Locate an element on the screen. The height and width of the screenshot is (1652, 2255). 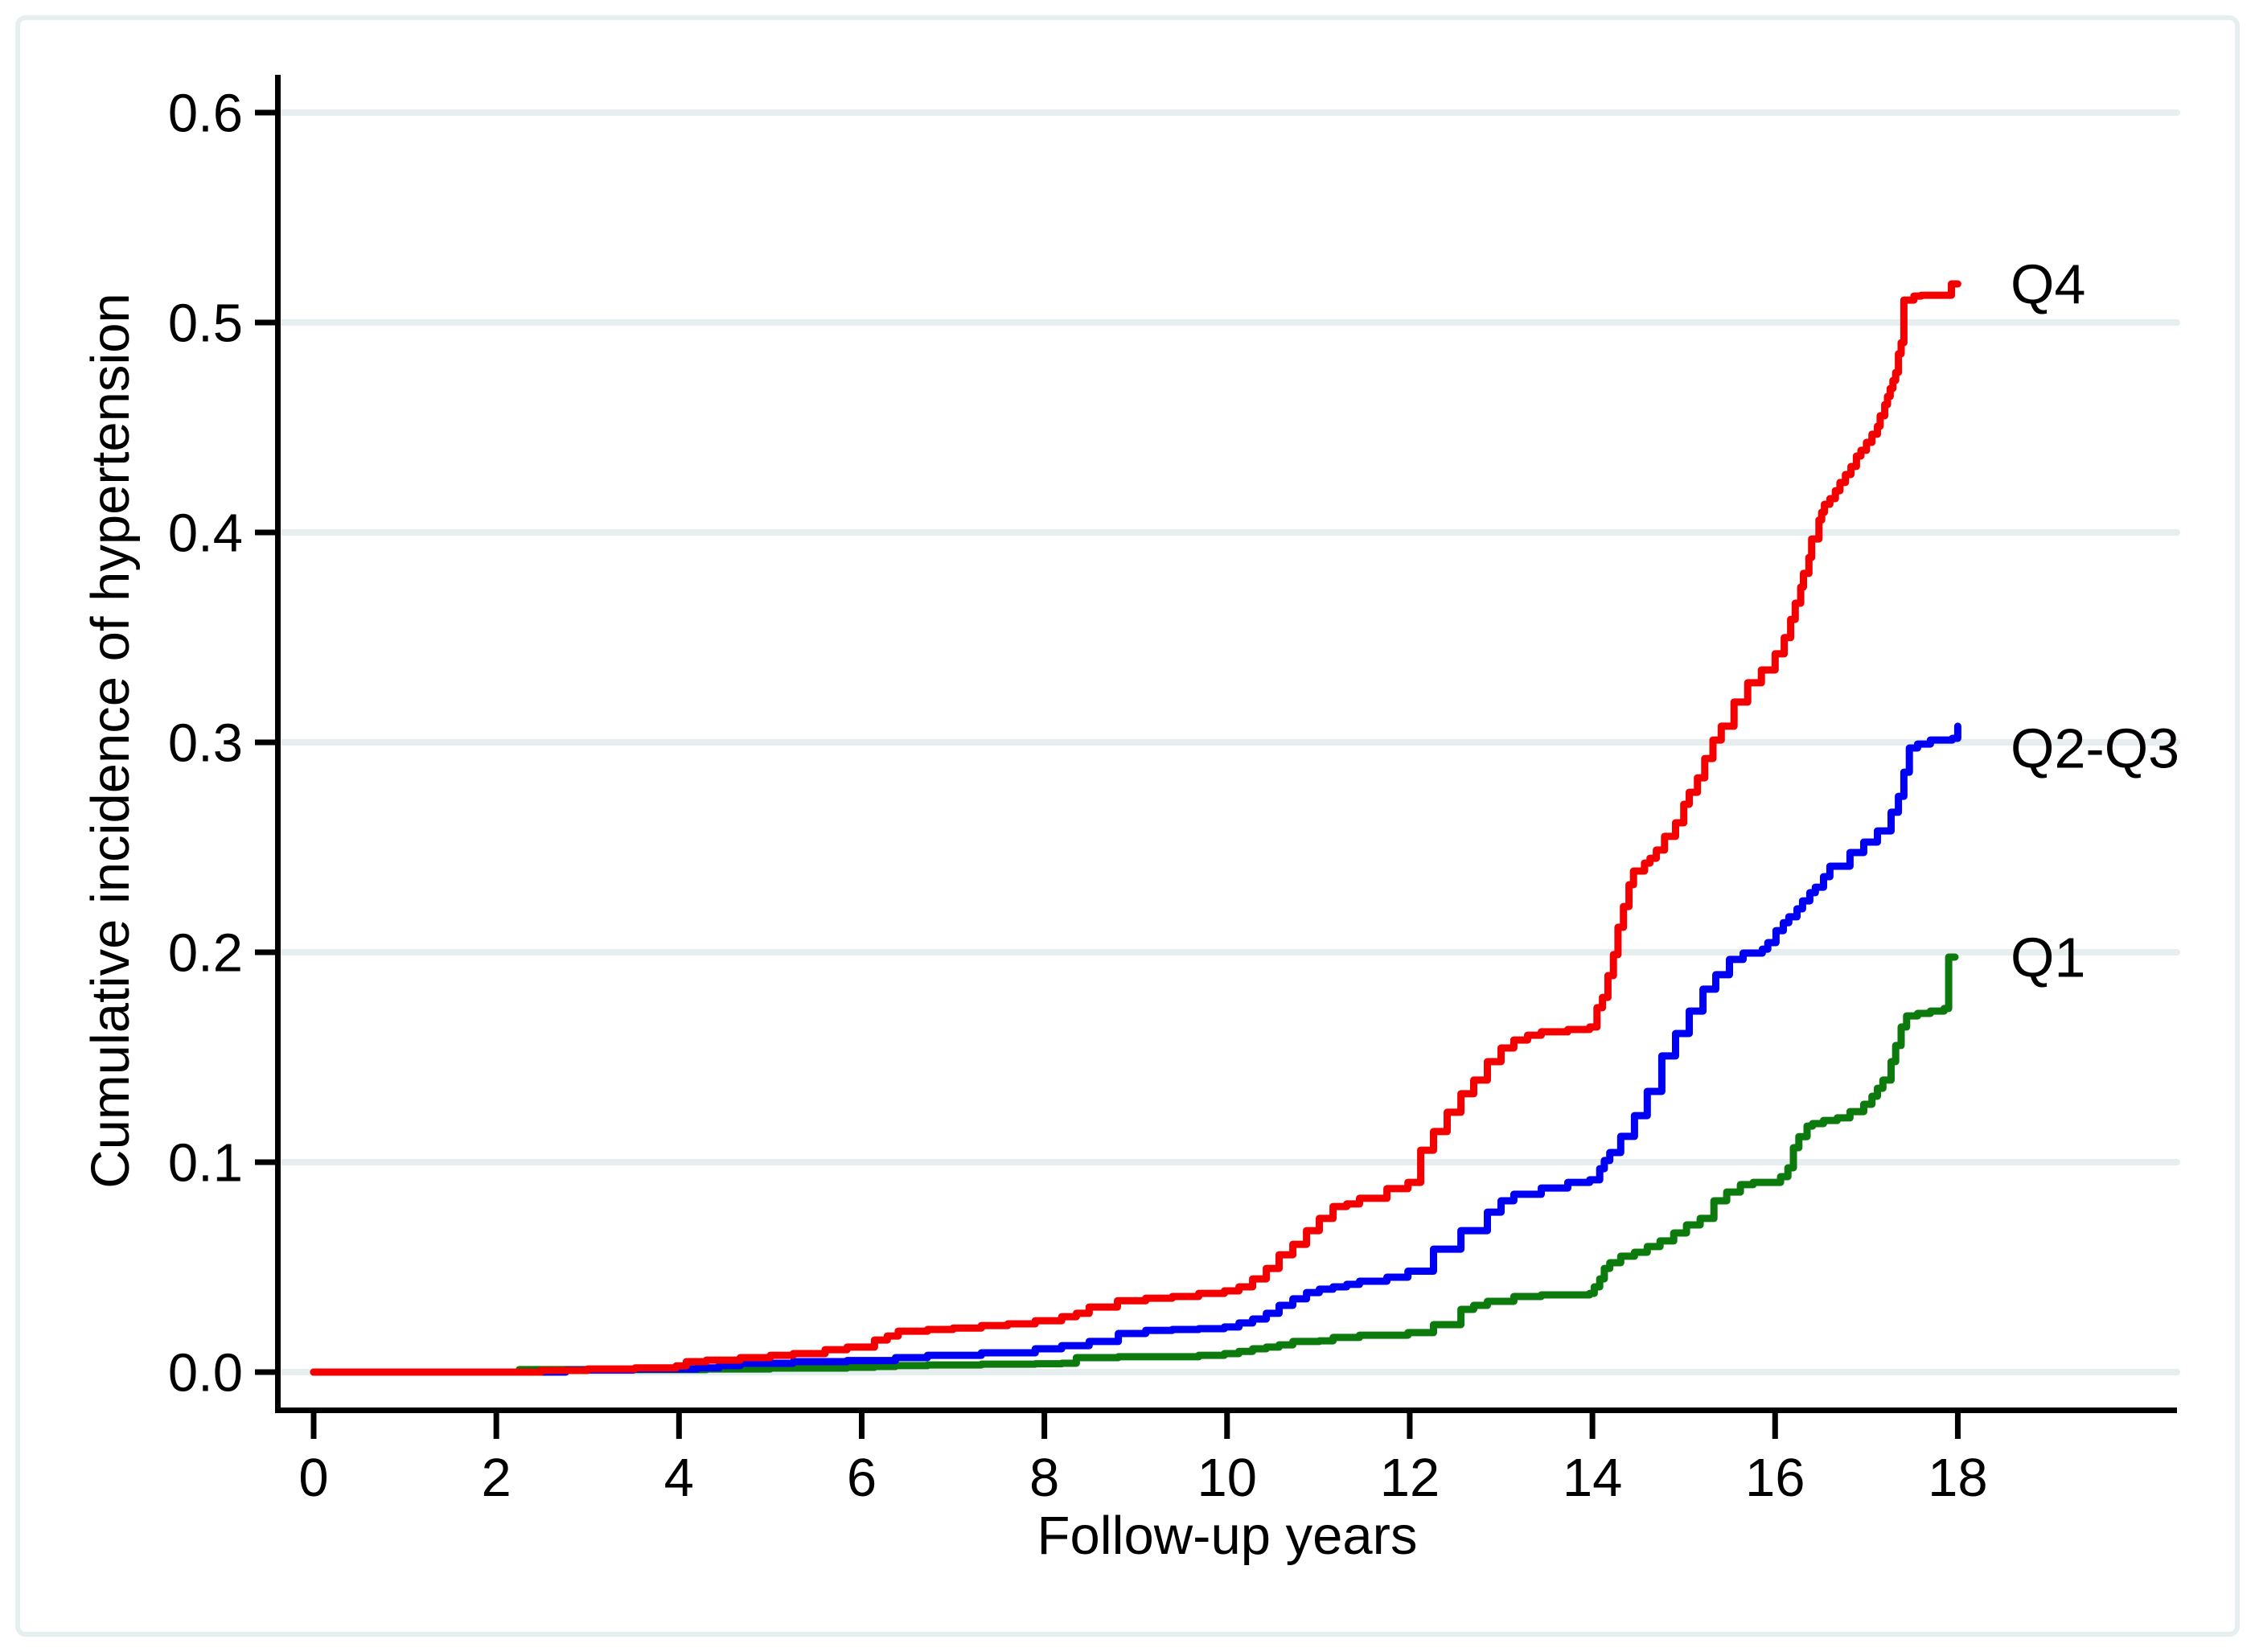
x-tick-label-8: 8 is located at coordinates (1044, 1478).